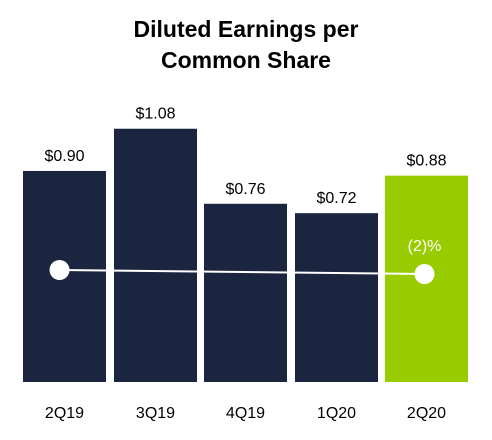 Image resolution: width=492 pixels, height=440 pixels. Describe the element at coordinates (245, 292) in the screenshot. I see `bar-4q19` at that location.